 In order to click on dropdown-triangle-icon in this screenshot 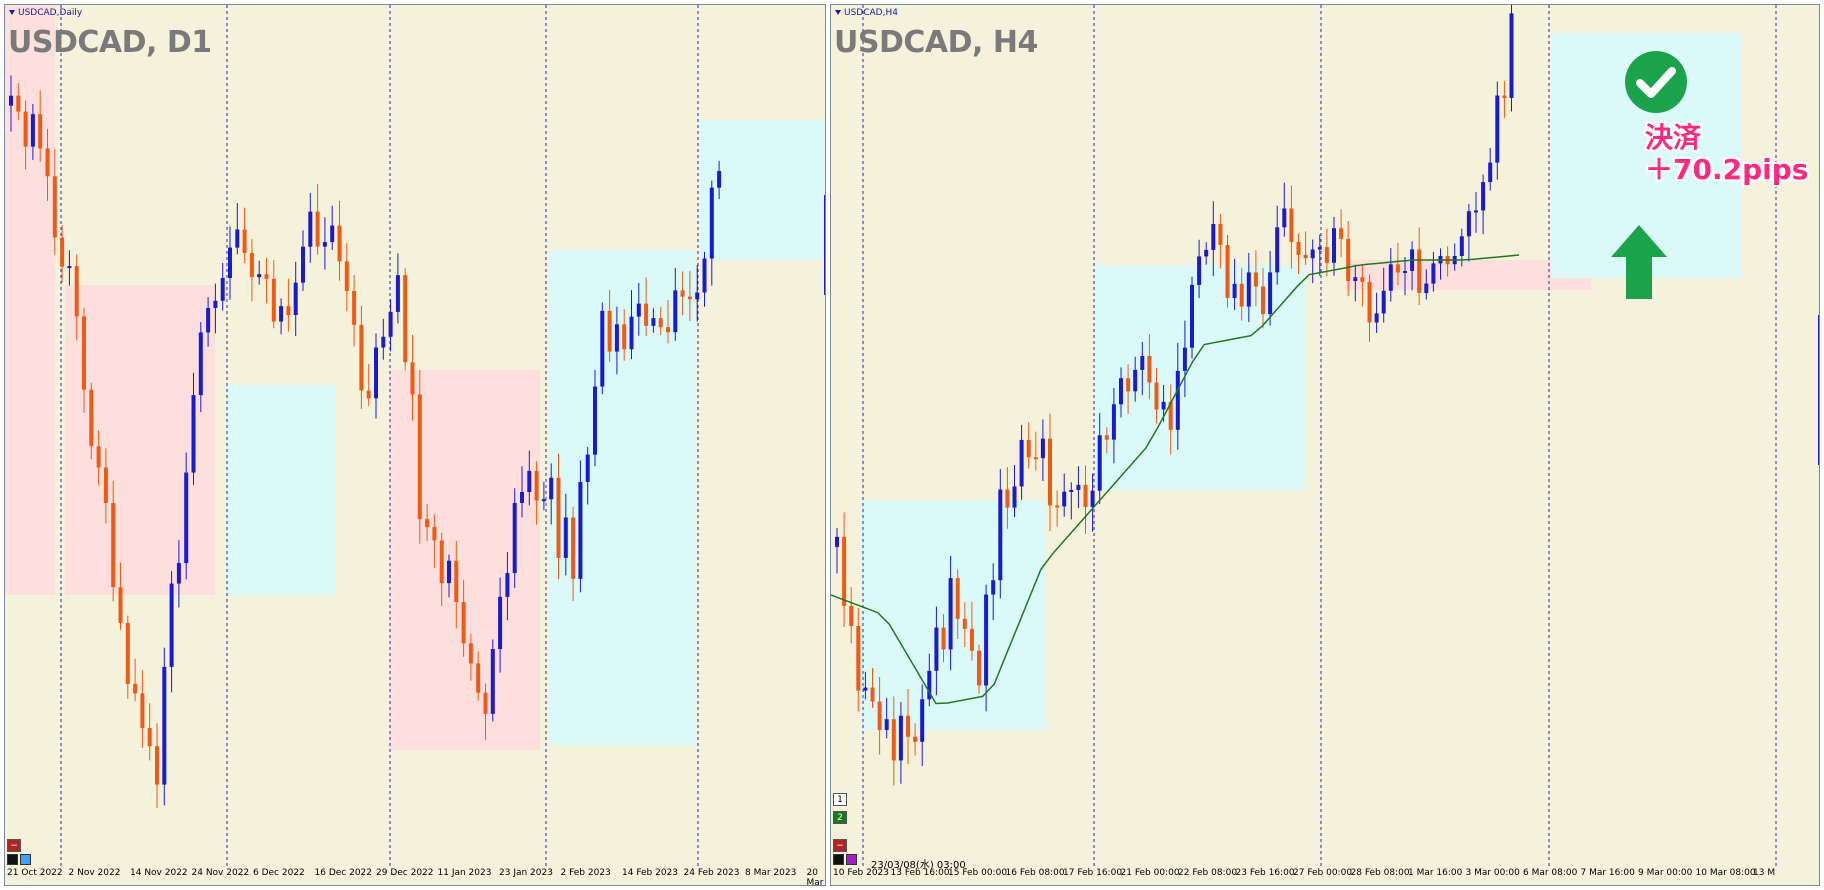, I will do `click(838, 12)`.